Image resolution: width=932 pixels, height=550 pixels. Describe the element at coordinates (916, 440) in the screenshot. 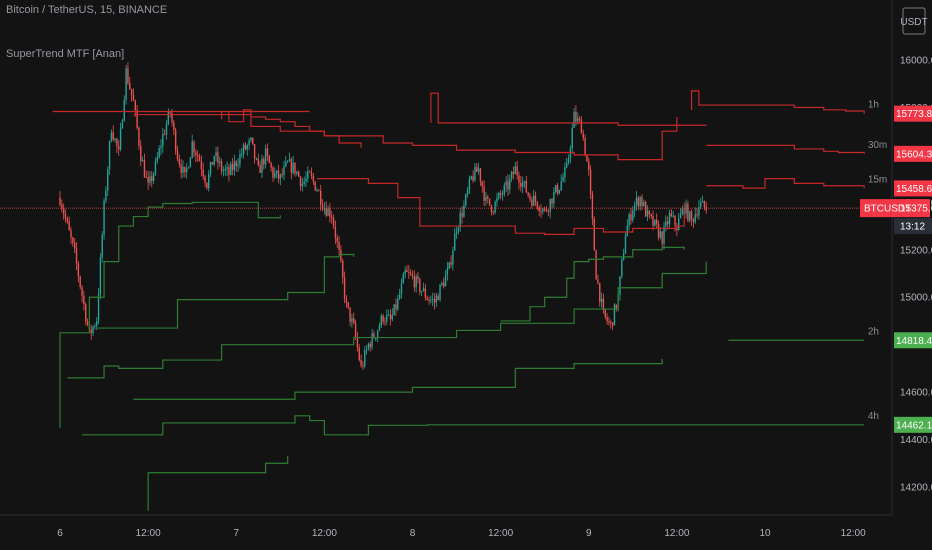

I see `y-tick-label: 14400.00` at that location.